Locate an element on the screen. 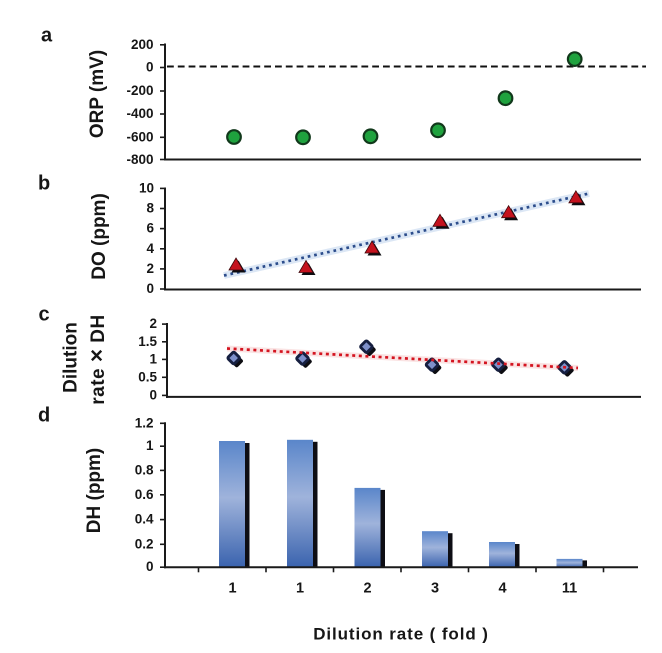  svg-text: 0.4 is located at coordinates (144, 519).